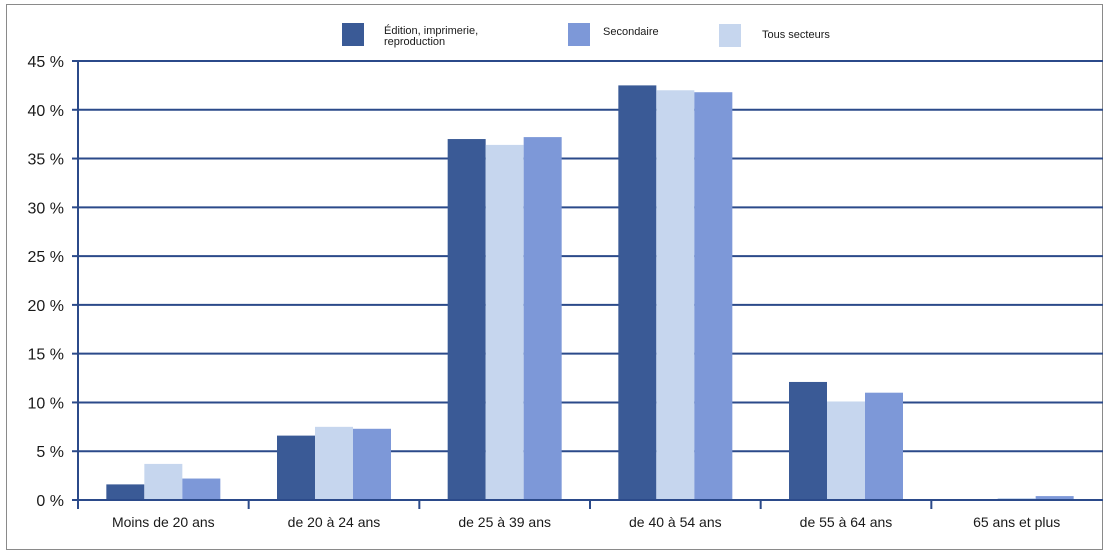 This screenshot has height=555, width=1109. I want to click on x-tick-label: Moins de 20 ans, so click(163, 522).